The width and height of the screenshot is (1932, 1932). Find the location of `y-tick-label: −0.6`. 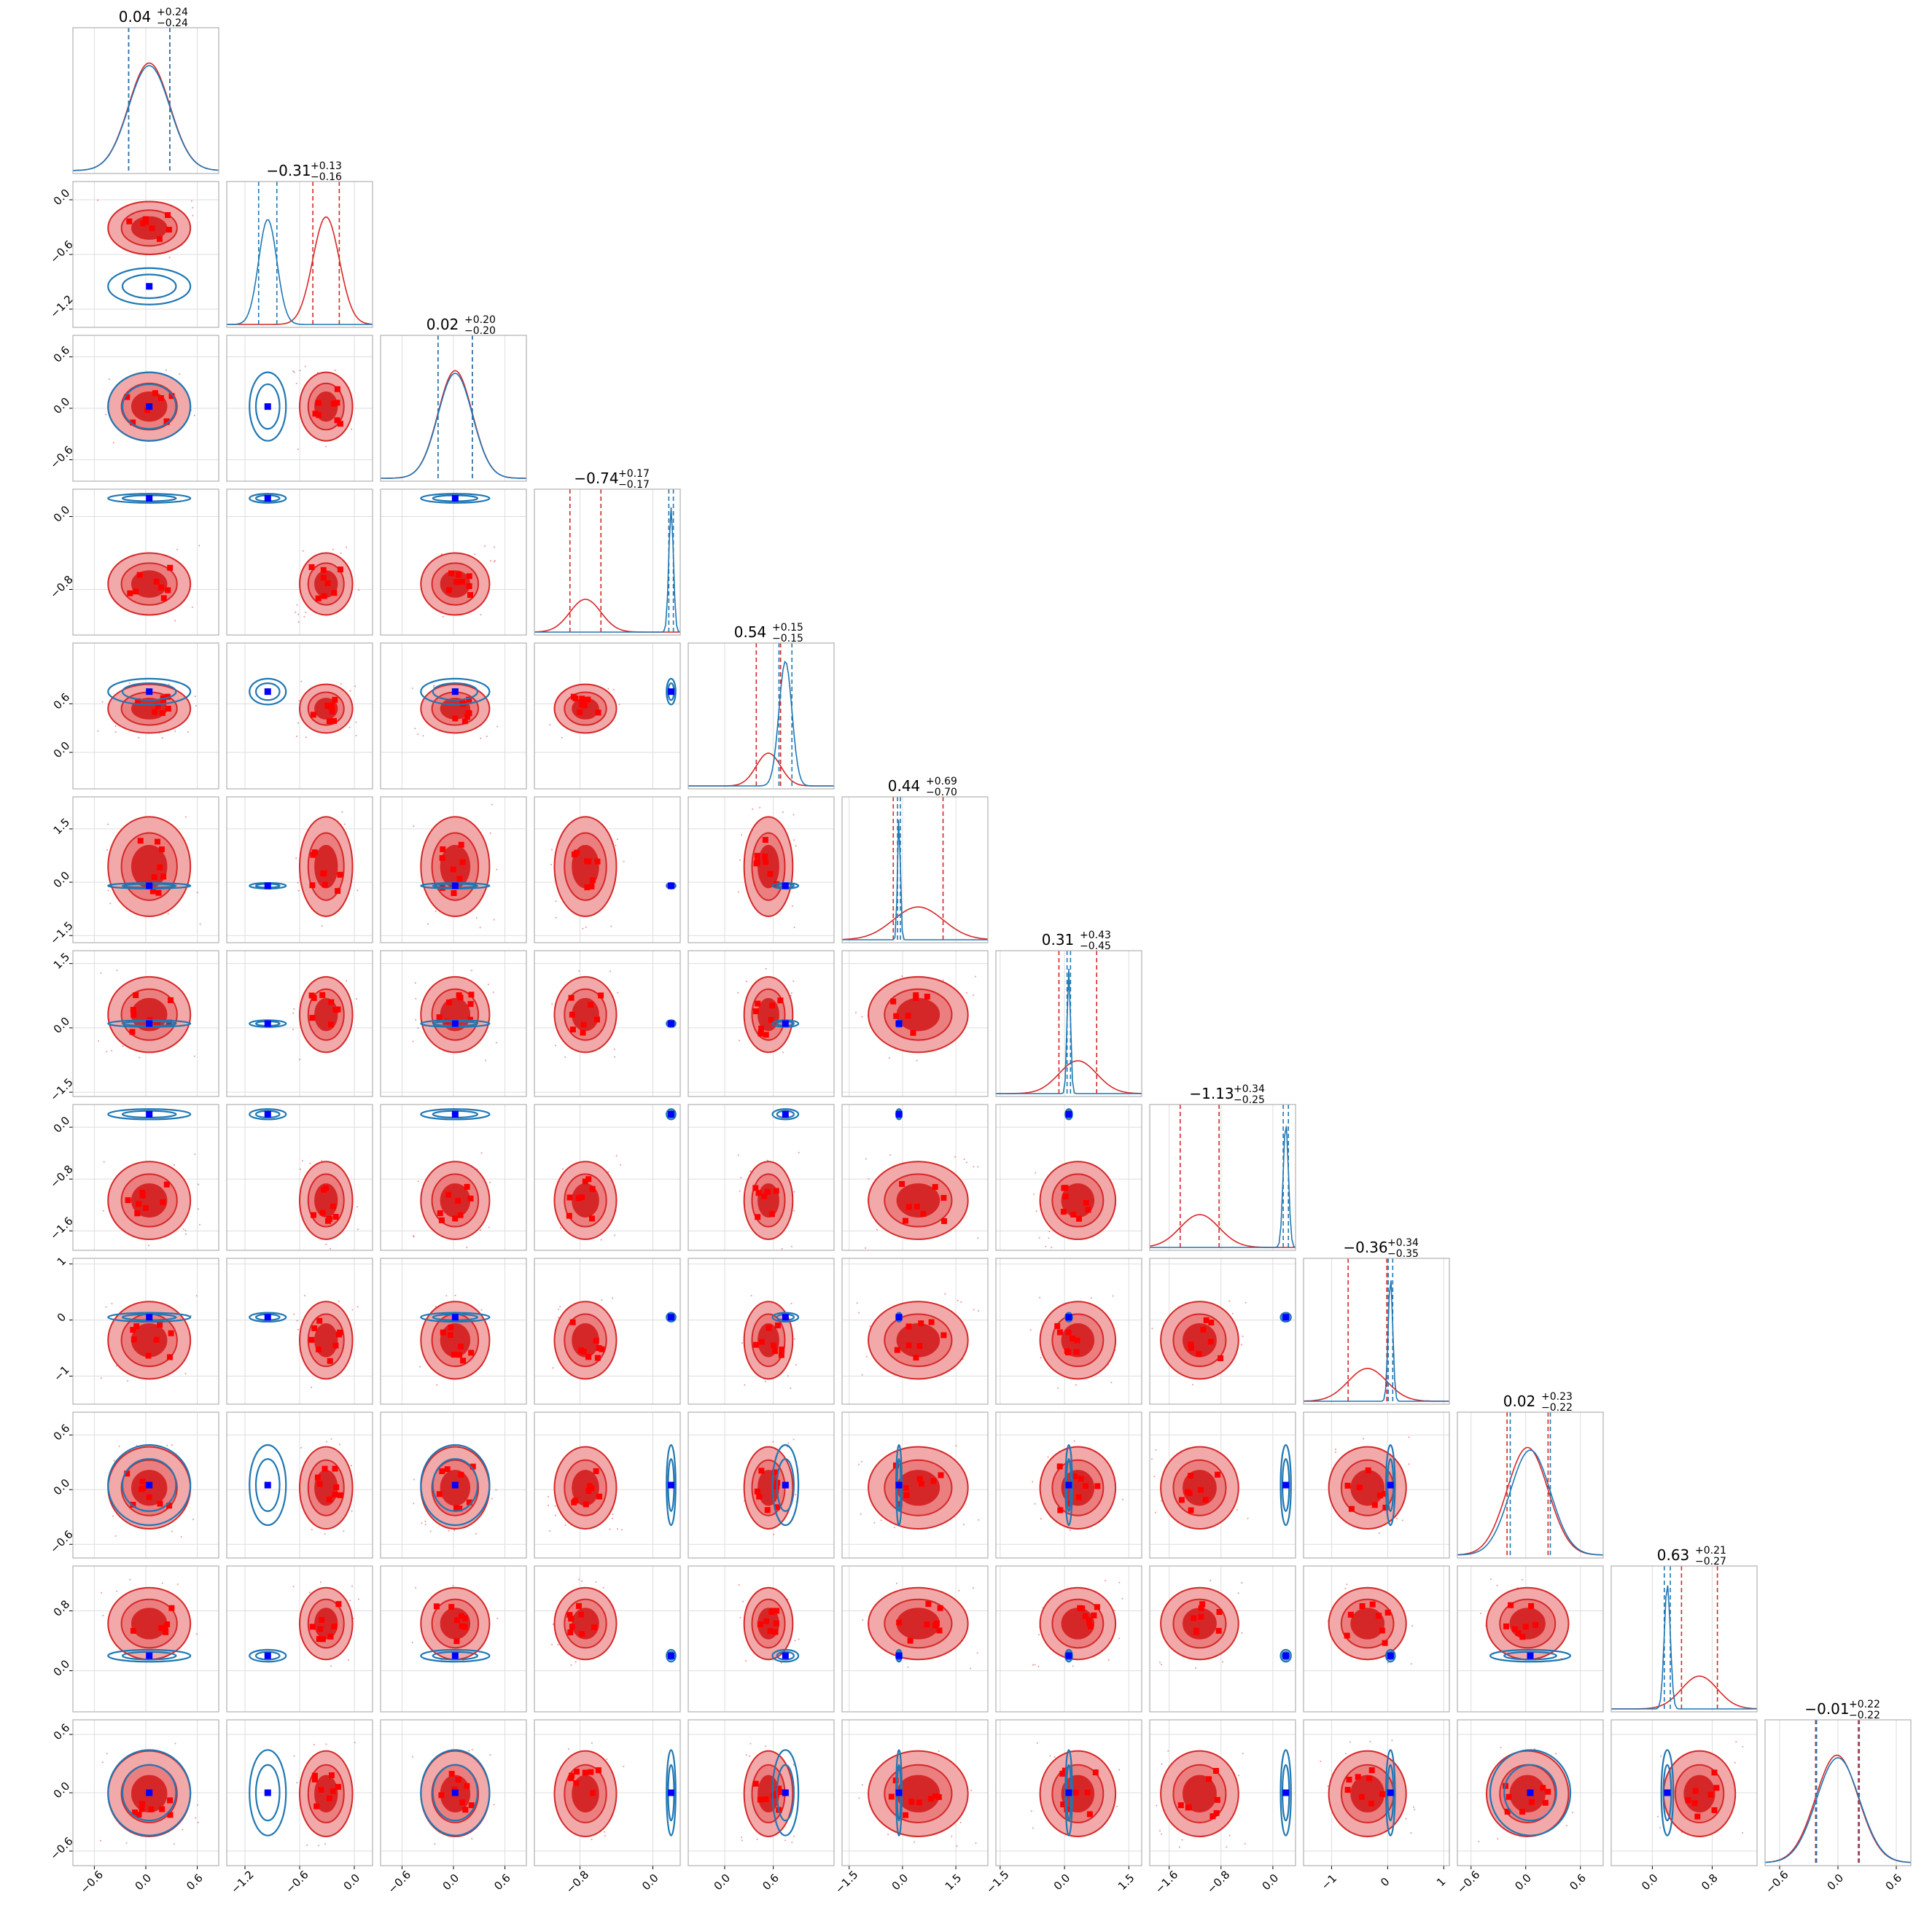

y-tick-label: −0.6 is located at coordinates (61, 1541).